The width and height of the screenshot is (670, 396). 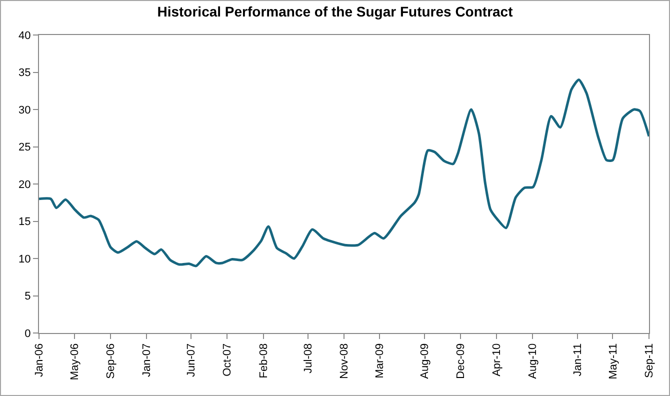 What do you see at coordinates (24, 110) in the screenshot?
I see `y-tick-label: 30` at bounding box center [24, 110].